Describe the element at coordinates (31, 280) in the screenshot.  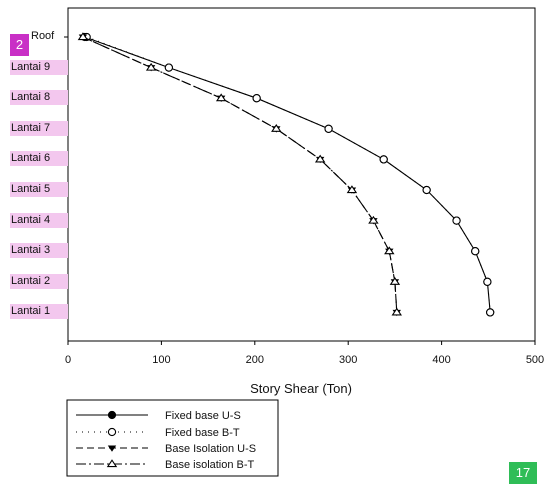
I see `y-tick-label: Lantai 2` at that location.